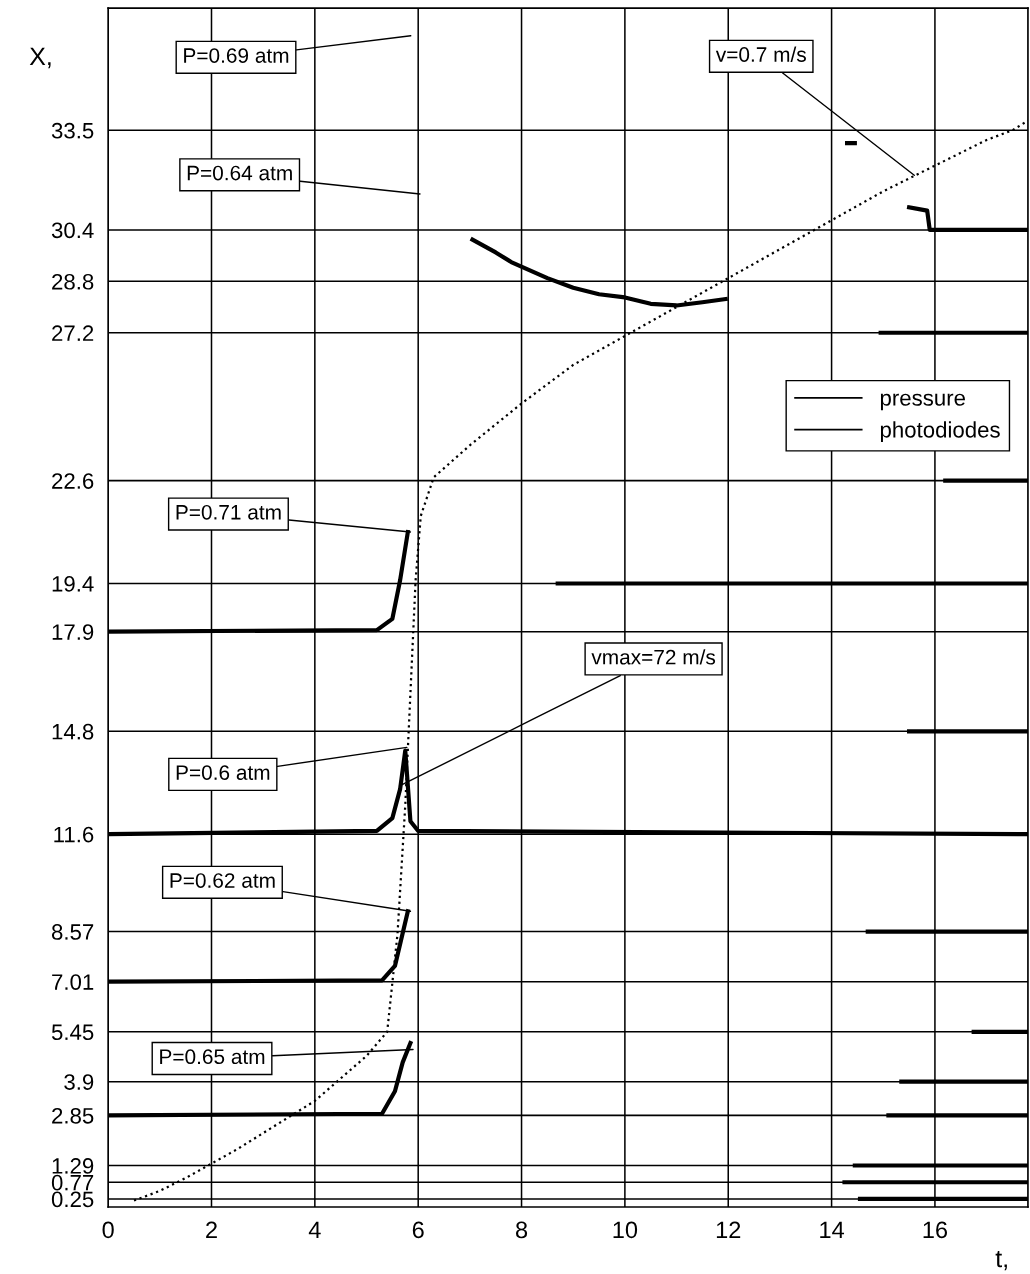 This screenshot has width=1030, height=1274. Describe the element at coordinates (74, 834) in the screenshot. I see `y-tick-label: 11.6` at that location.